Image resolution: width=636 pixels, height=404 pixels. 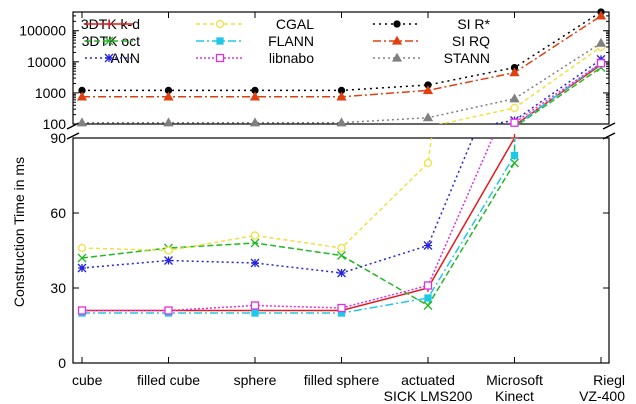 I want to click on y-tick-label: 90, so click(x=58, y=138).